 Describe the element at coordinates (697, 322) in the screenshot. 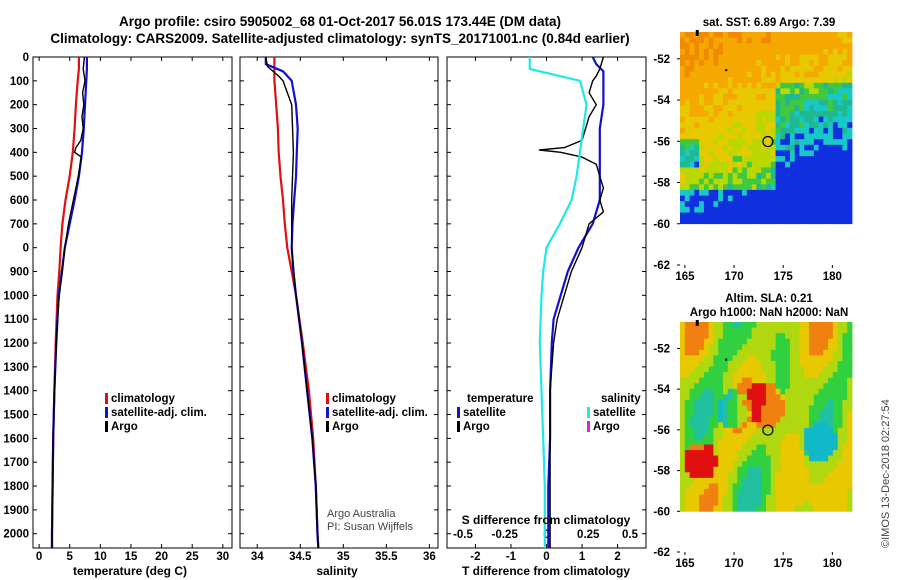

I see `island-marker` at that location.